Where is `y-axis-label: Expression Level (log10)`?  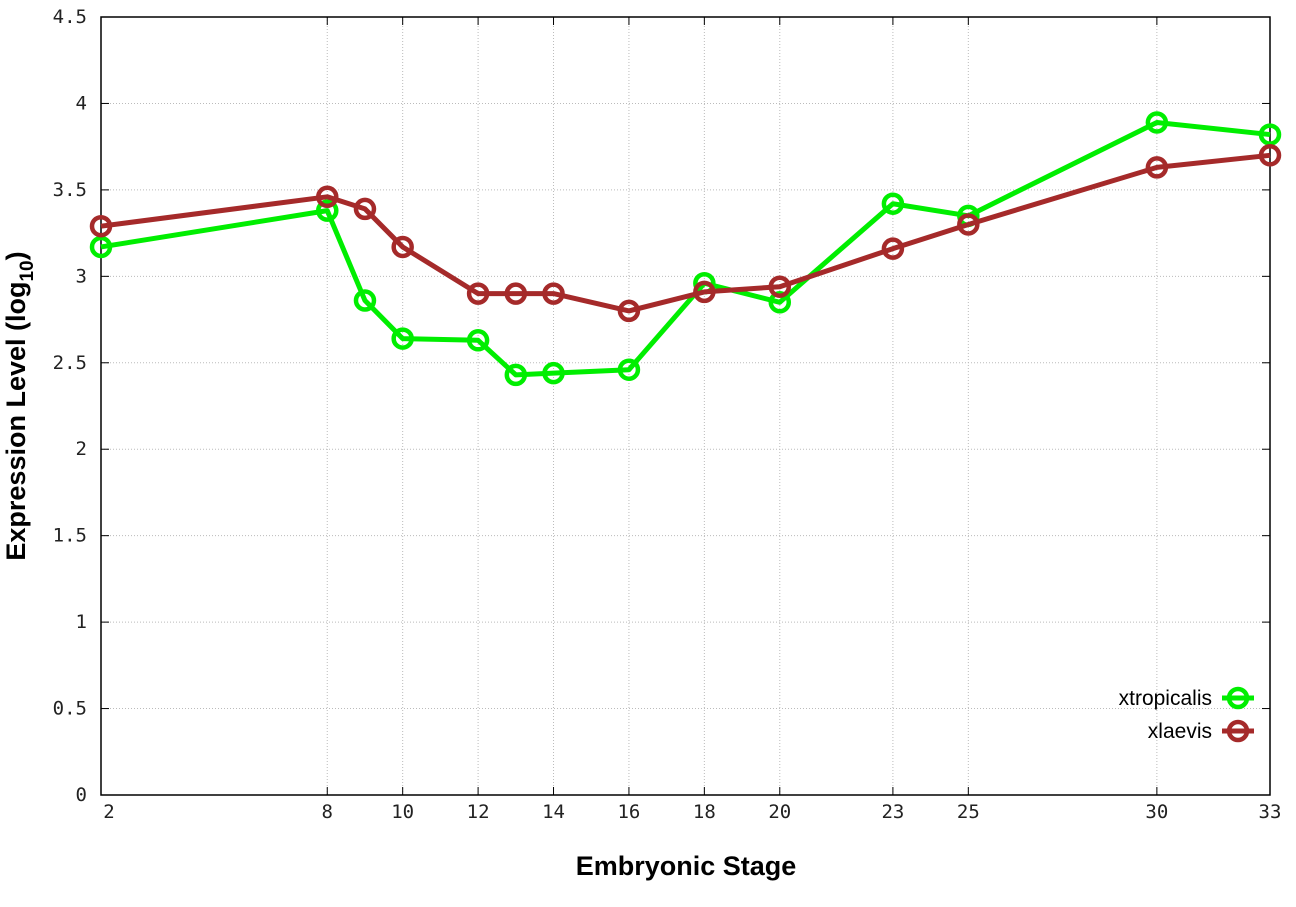
y-axis-label: Expression Level (log10) is located at coordinates (19, 405).